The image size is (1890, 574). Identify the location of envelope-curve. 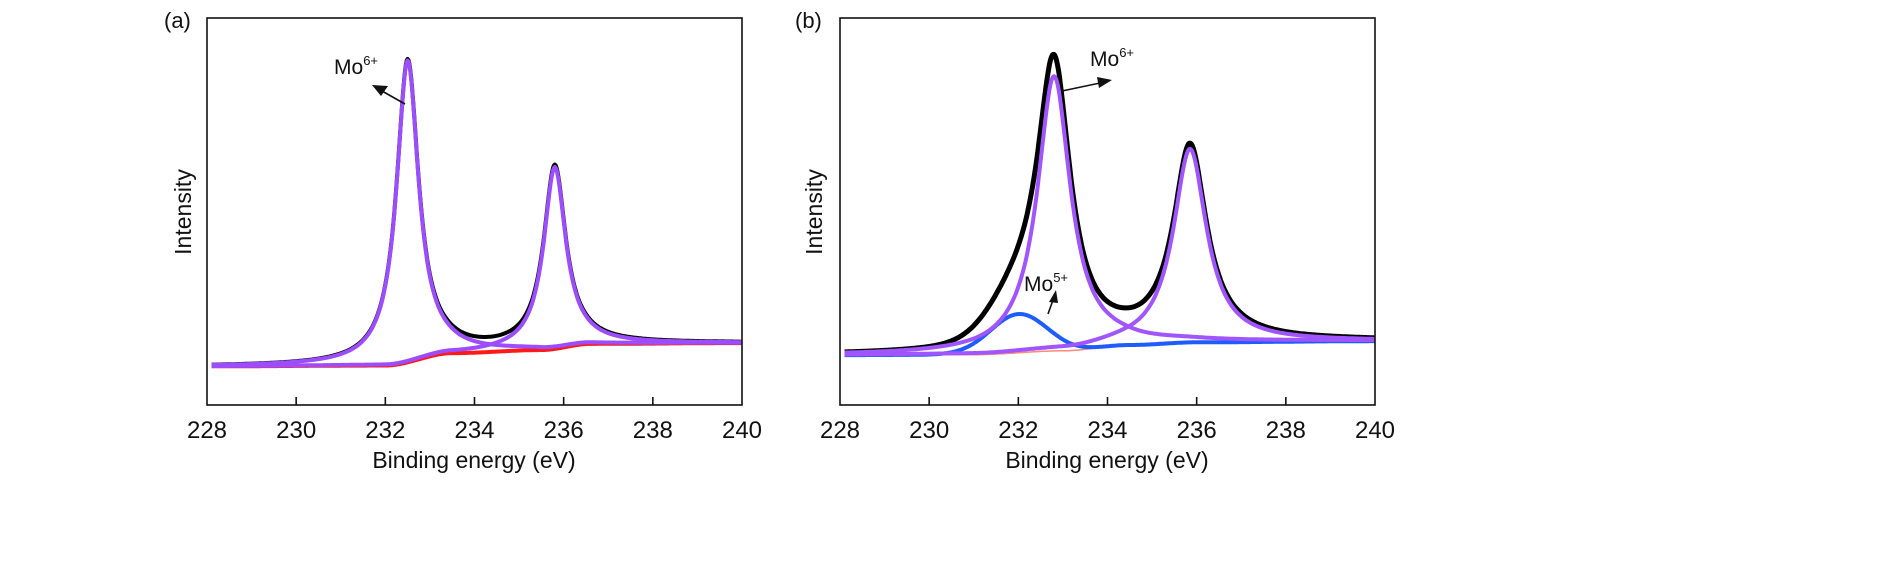
(1109, 203).